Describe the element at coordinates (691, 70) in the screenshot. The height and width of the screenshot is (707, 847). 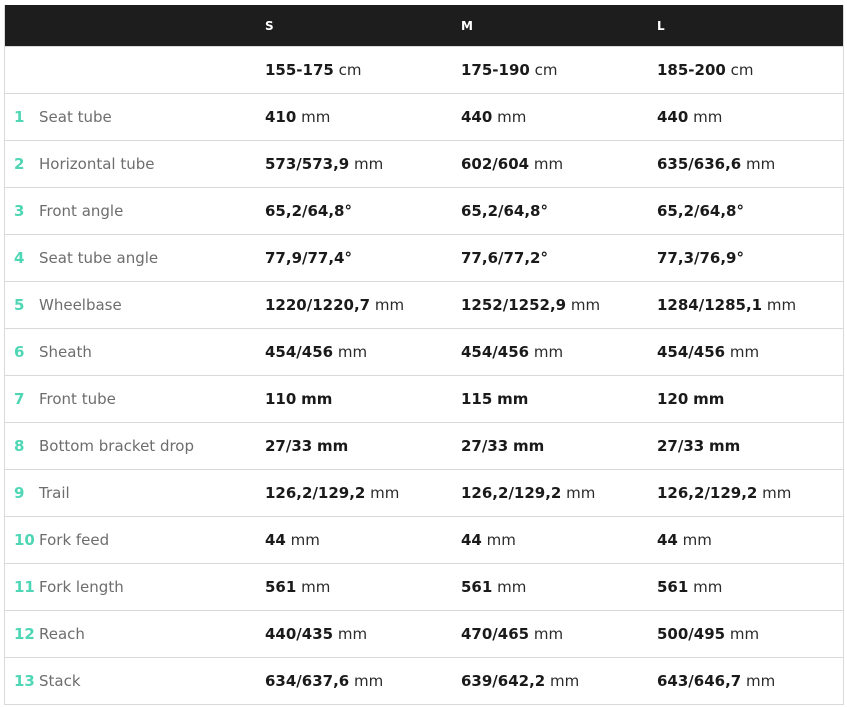
I see `height-value: 185-200` at that location.